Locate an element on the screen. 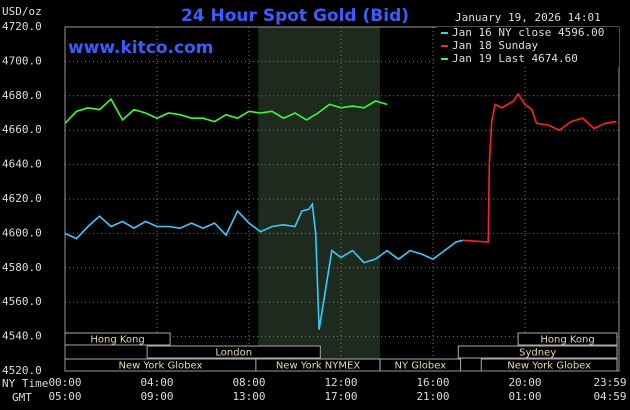  y-tick-label: 4720.0 is located at coordinates (22, 26).